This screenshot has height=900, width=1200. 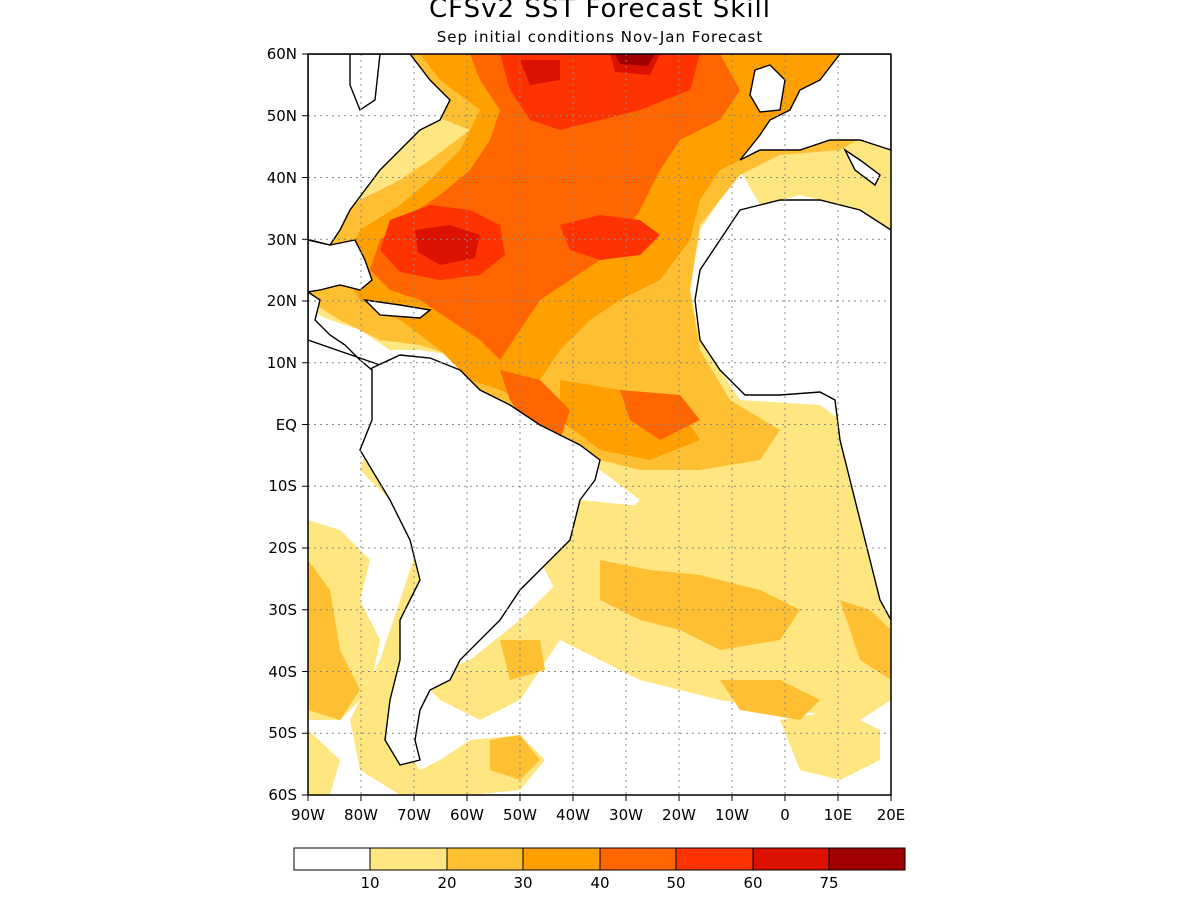 What do you see at coordinates (752, 883) in the screenshot?
I see `colorbar-label-60: 60` at bounding box center [752, 883].